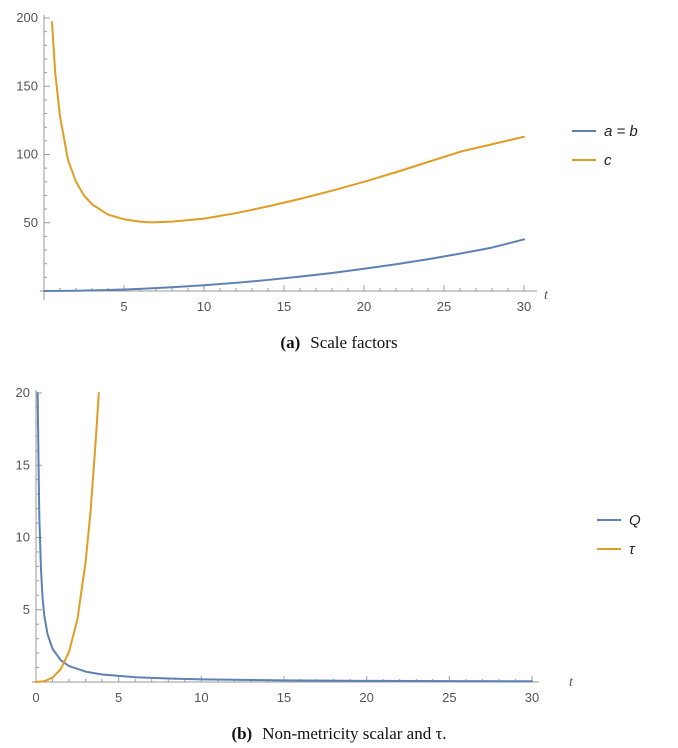 The width and height of the screenshot is (678, 748). I want to click on panel-a-x-tick-label: 5, so click(123, 306).